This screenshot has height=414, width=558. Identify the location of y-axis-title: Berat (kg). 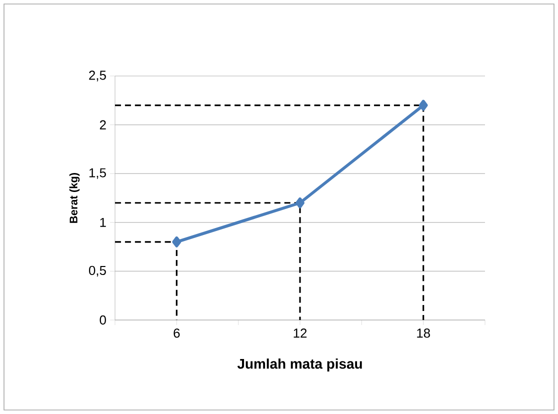
(74, 197).